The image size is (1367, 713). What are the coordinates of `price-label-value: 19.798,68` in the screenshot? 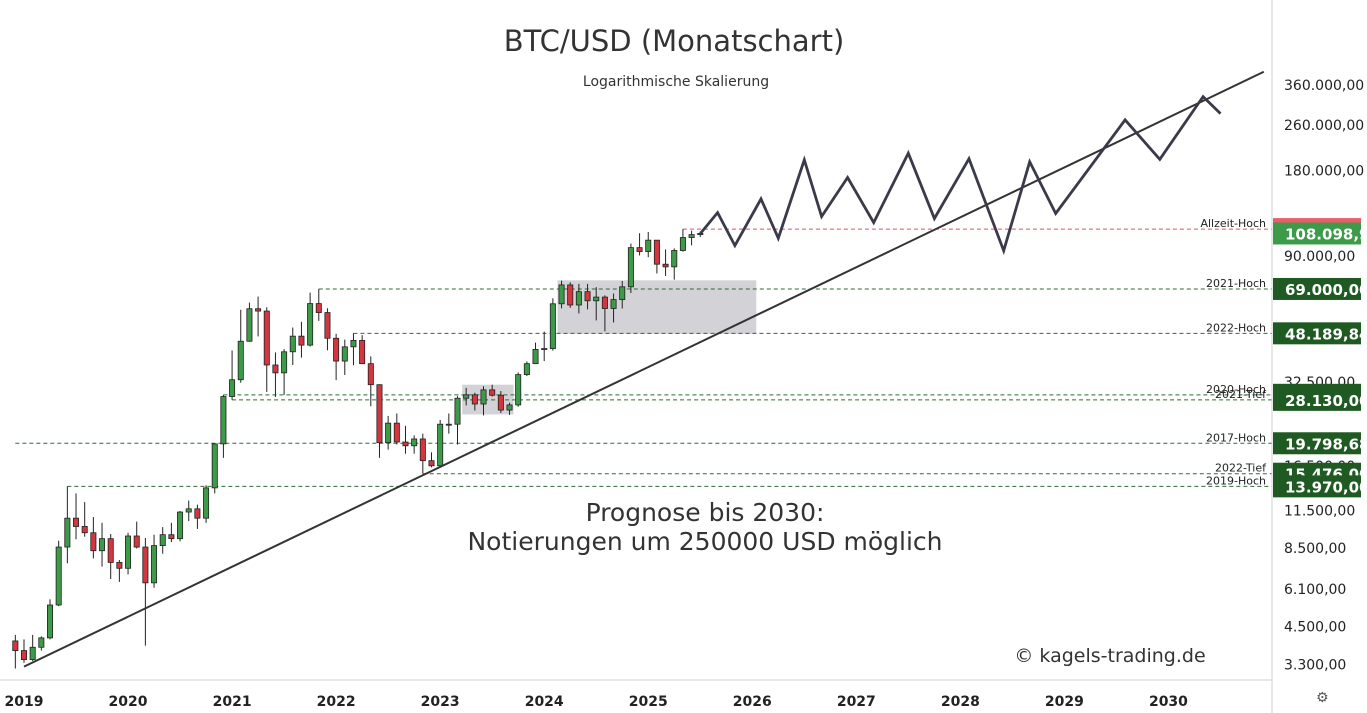 It's located at (1326, 444).